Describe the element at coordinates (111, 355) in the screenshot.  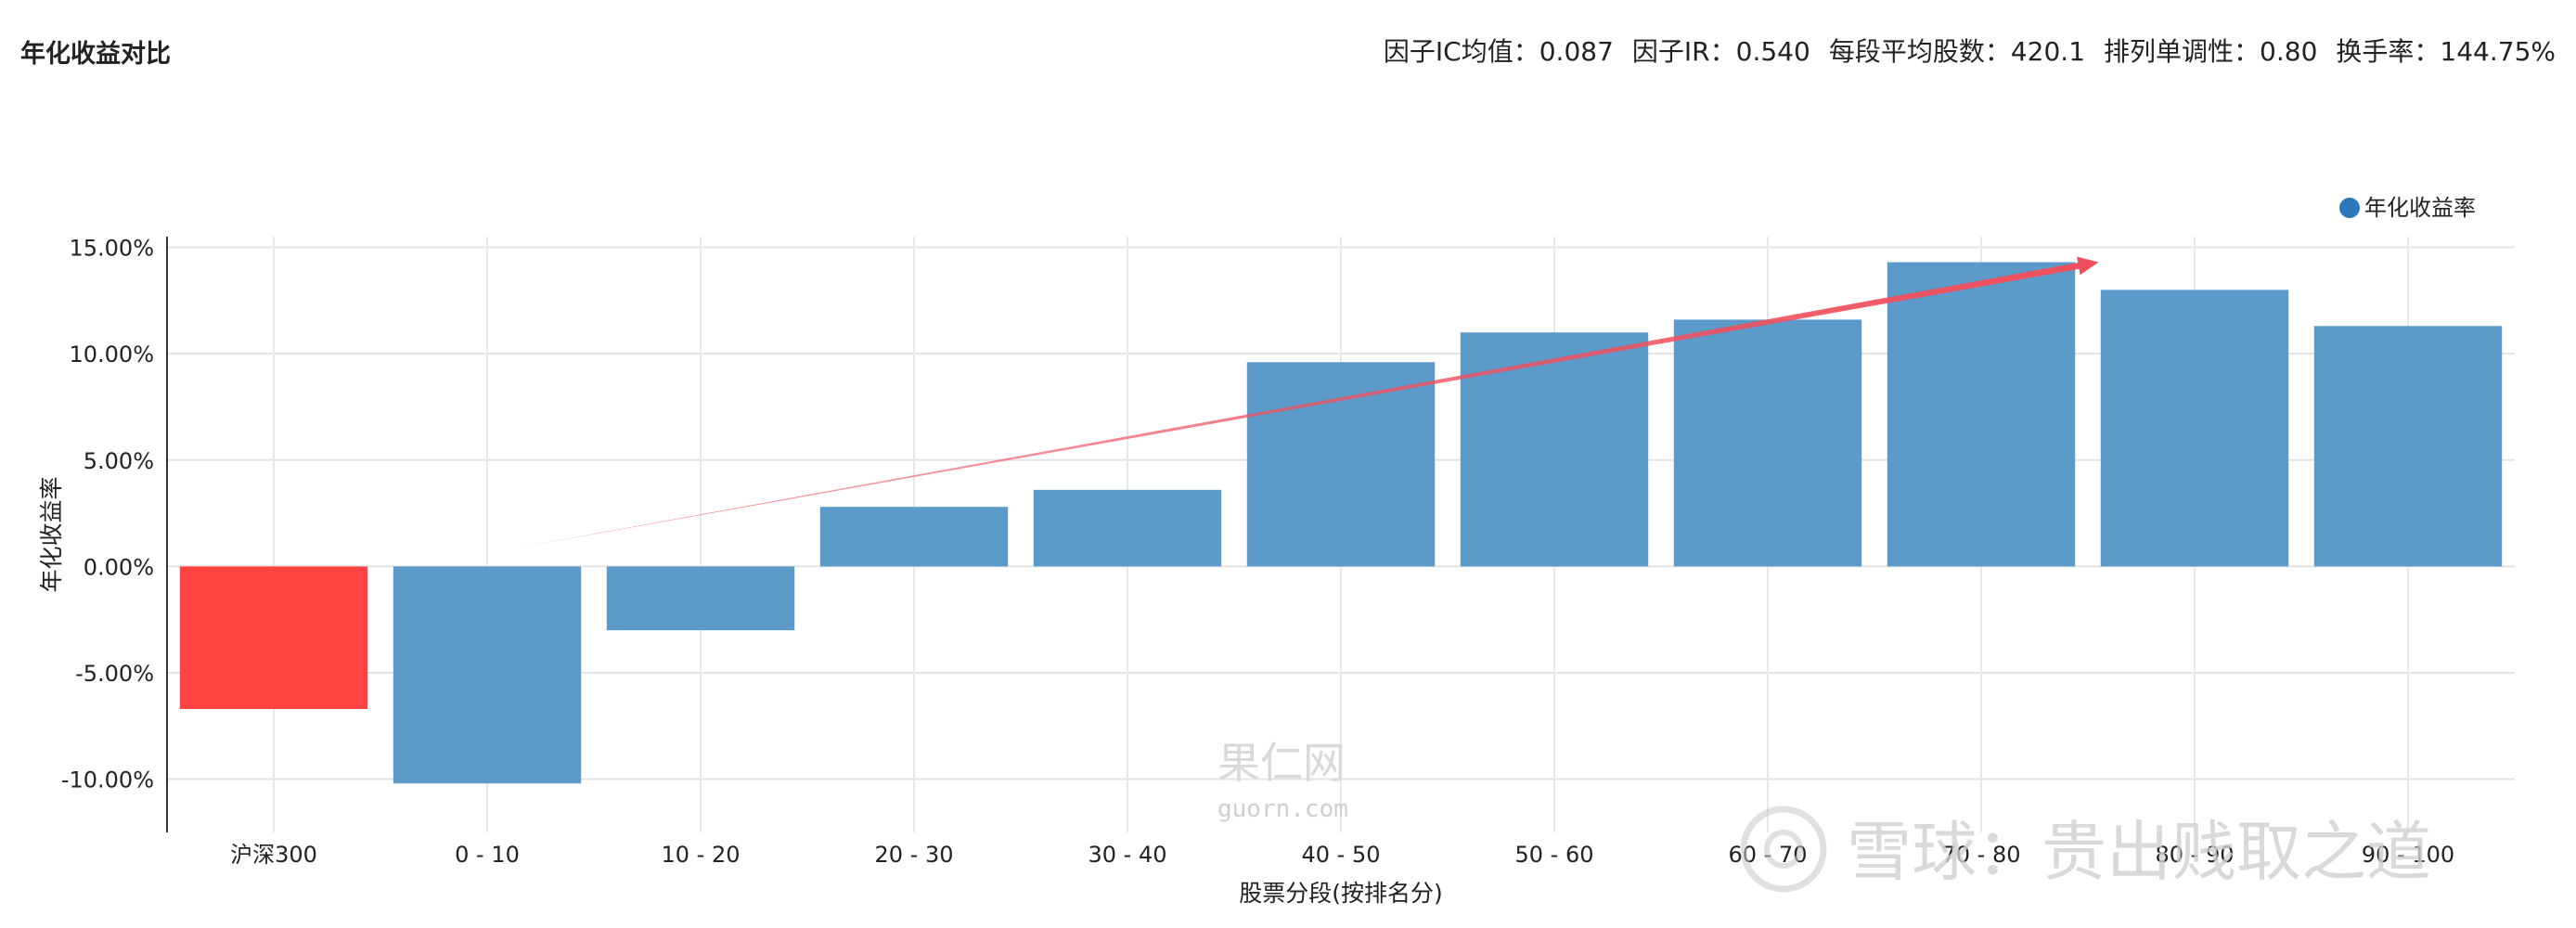
I see `y-tick-label: 10.00%` at that location.